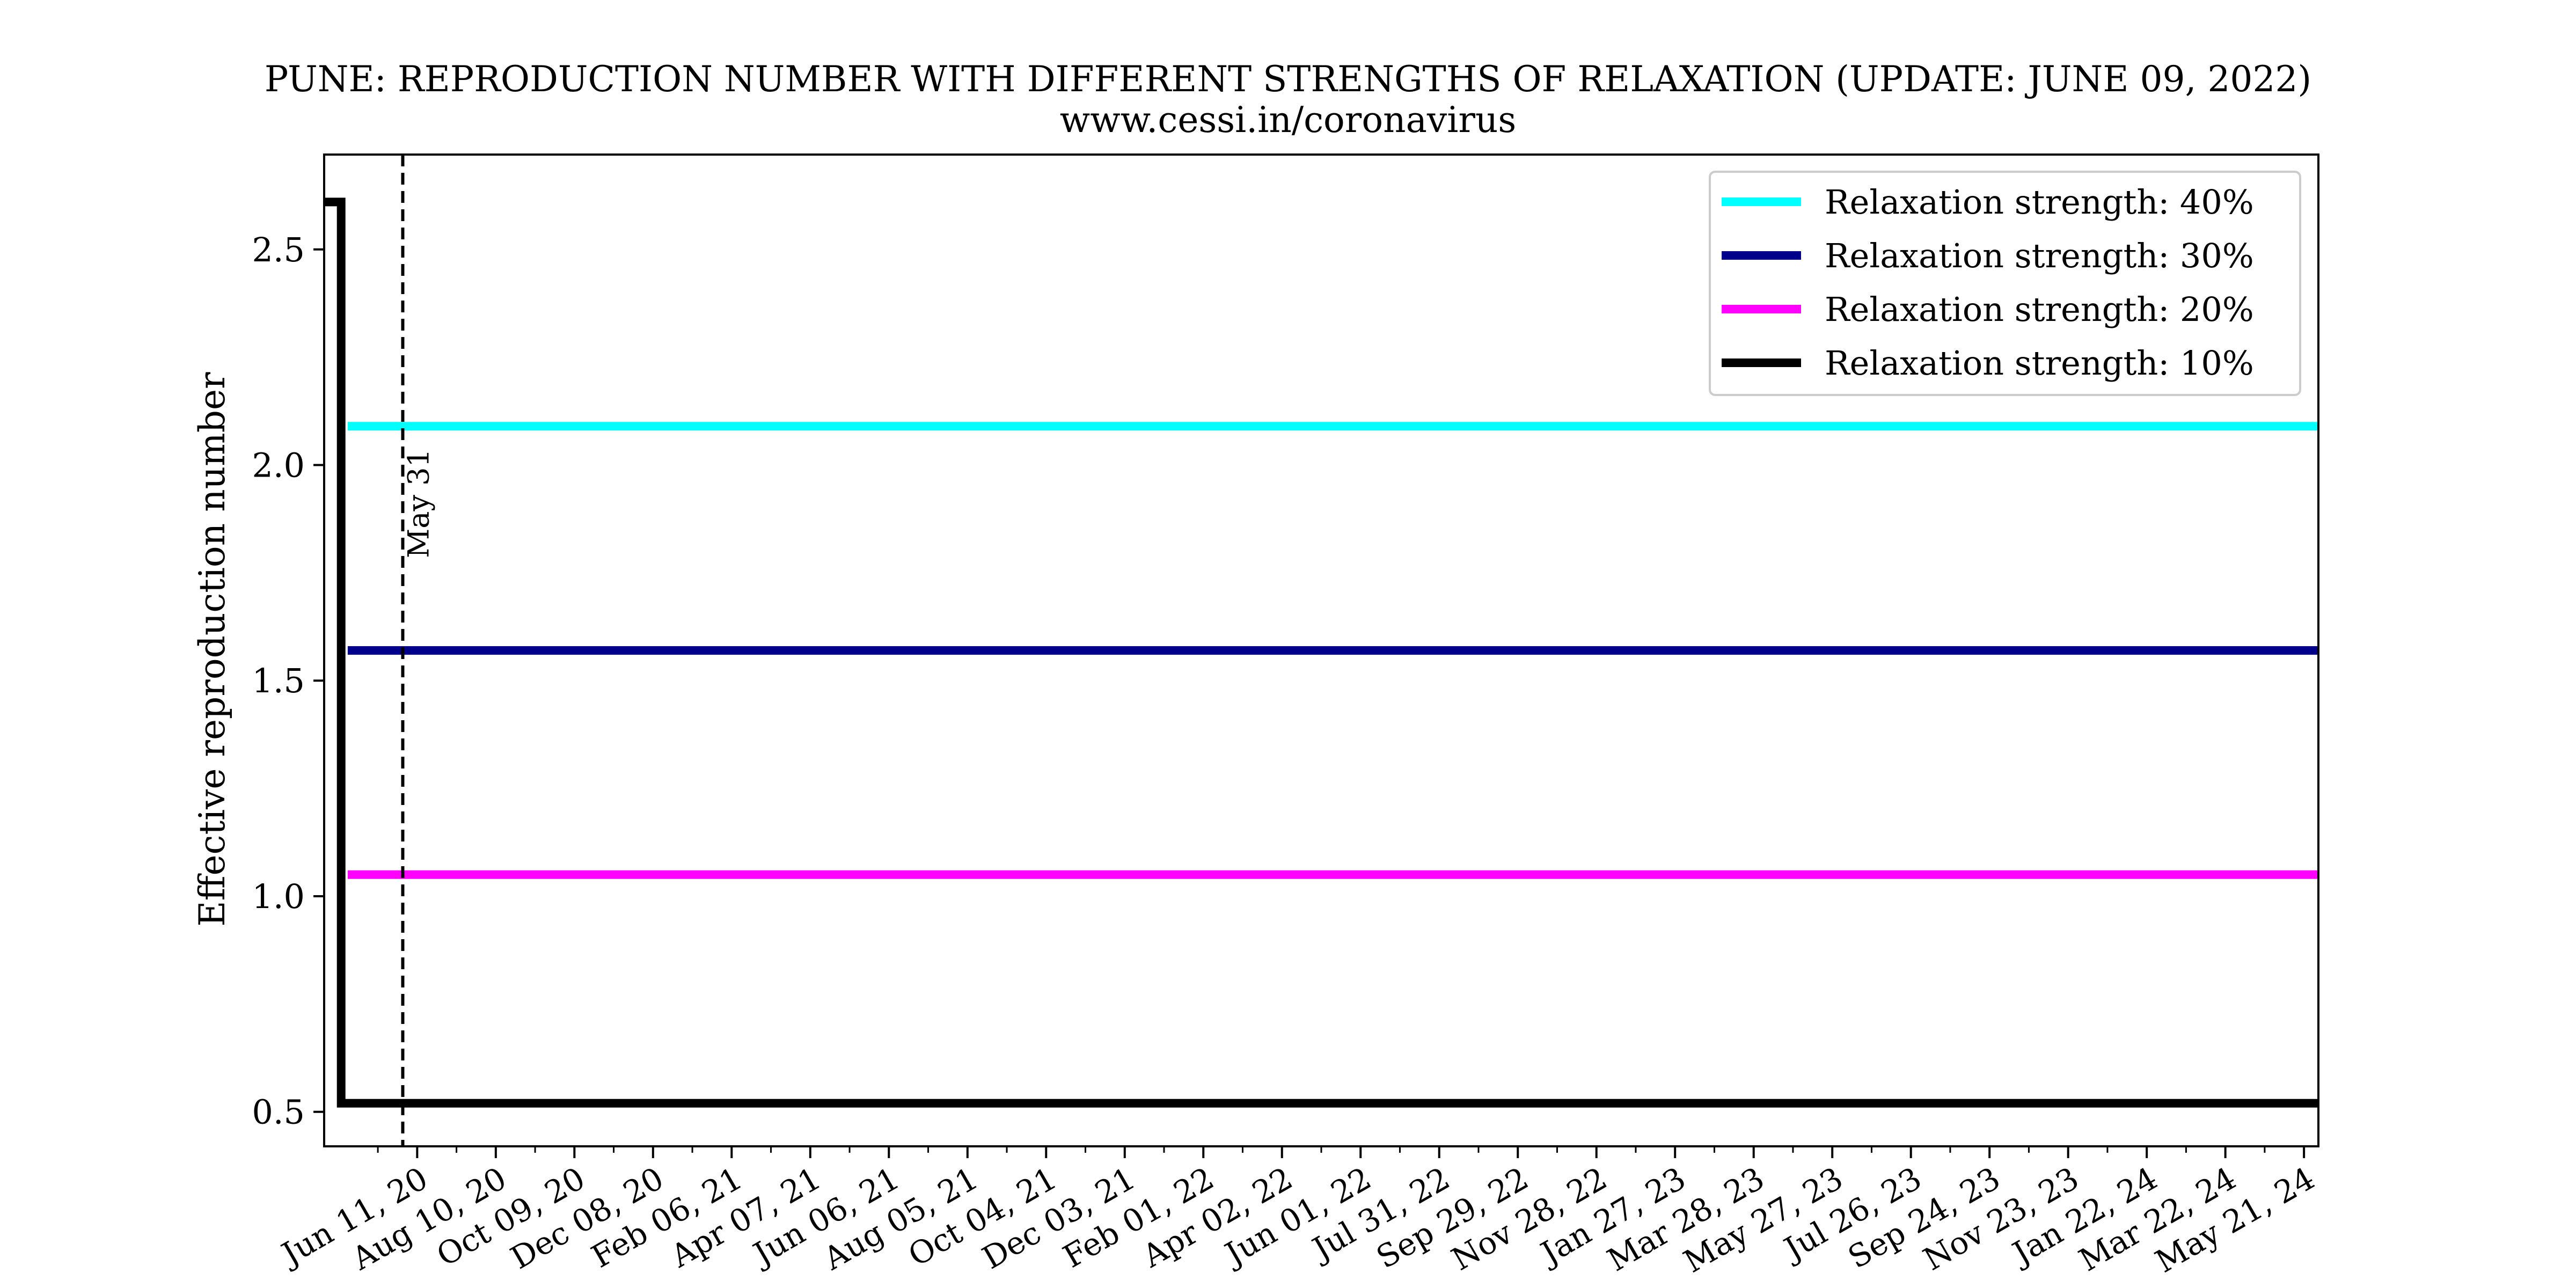 The width and height of the screenshot is (2576, 1288). I want to click on chart-subtitle: www.cessi.in/coronavirus, so click(1288, 120).